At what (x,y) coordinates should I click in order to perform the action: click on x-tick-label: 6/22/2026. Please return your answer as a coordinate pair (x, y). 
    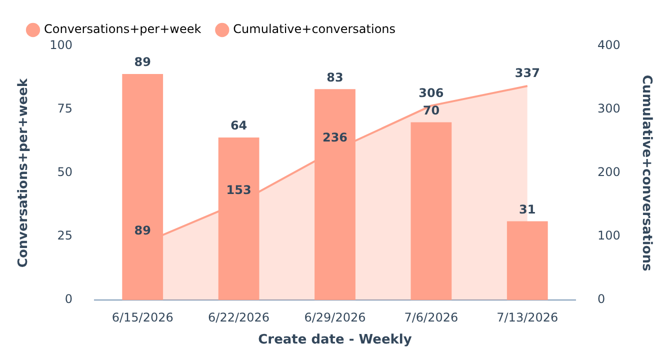
    Looking at the image, I should click on (239, 317).